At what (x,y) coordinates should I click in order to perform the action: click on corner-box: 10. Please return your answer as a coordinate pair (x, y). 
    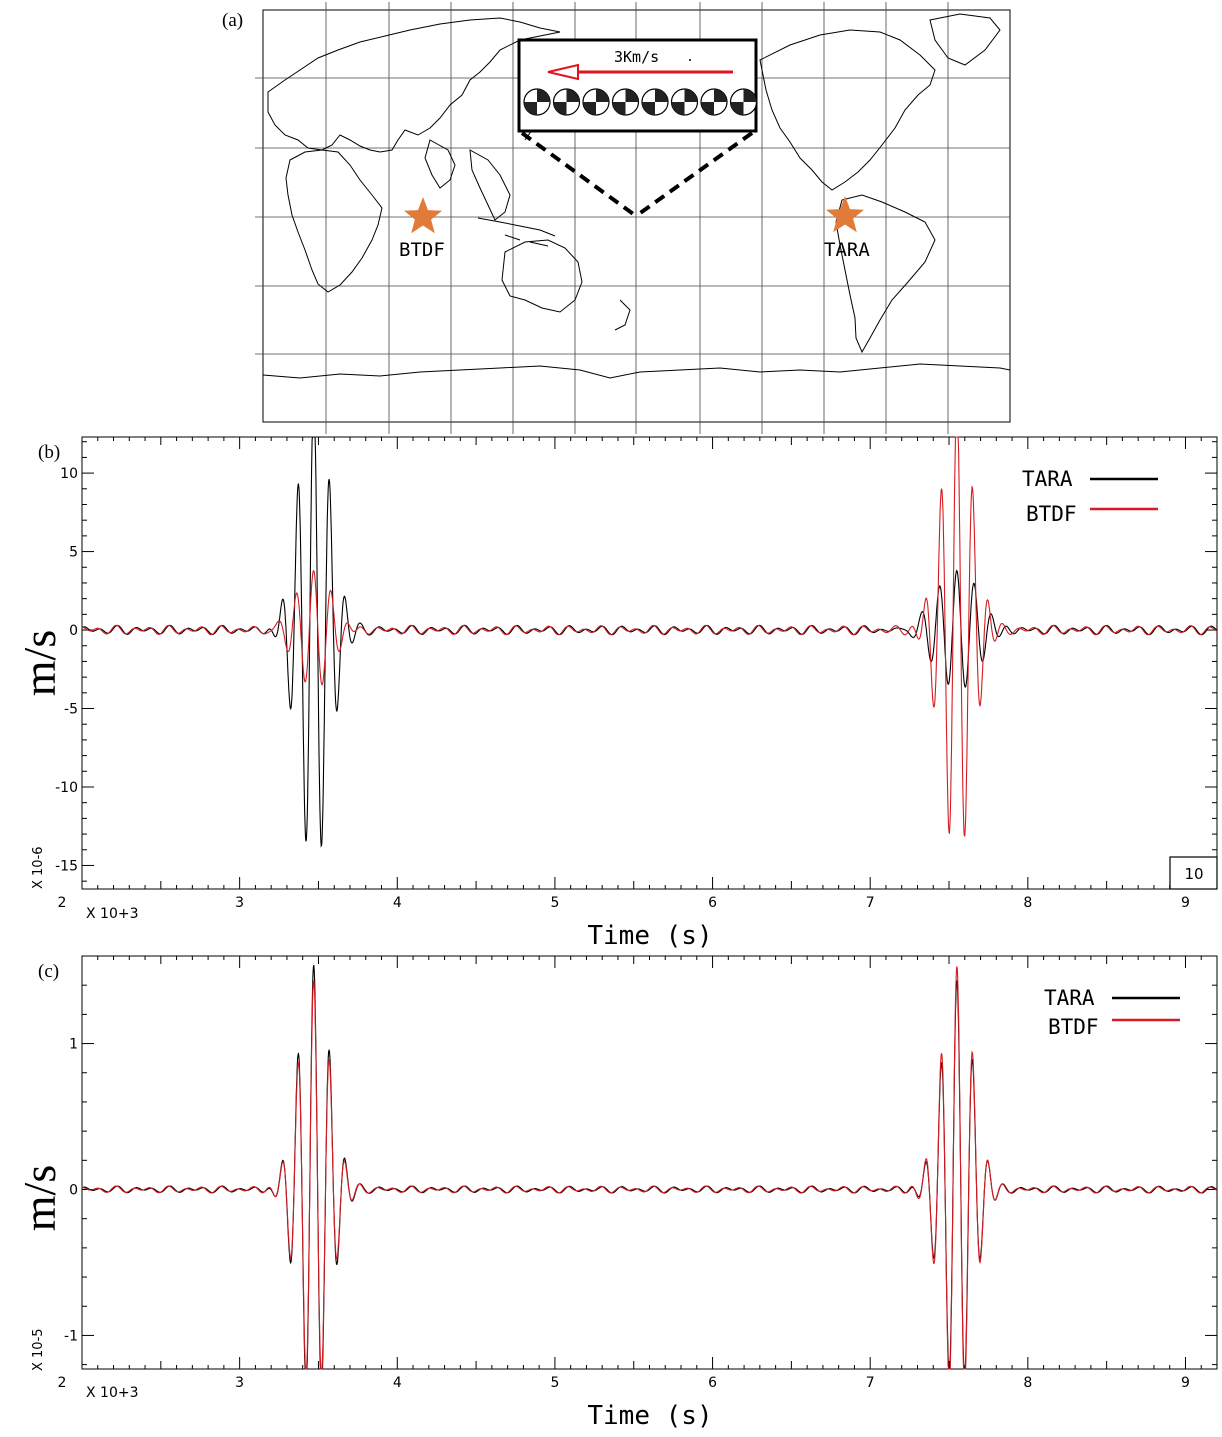
    Looking at the image, I should click on (1193, 873).